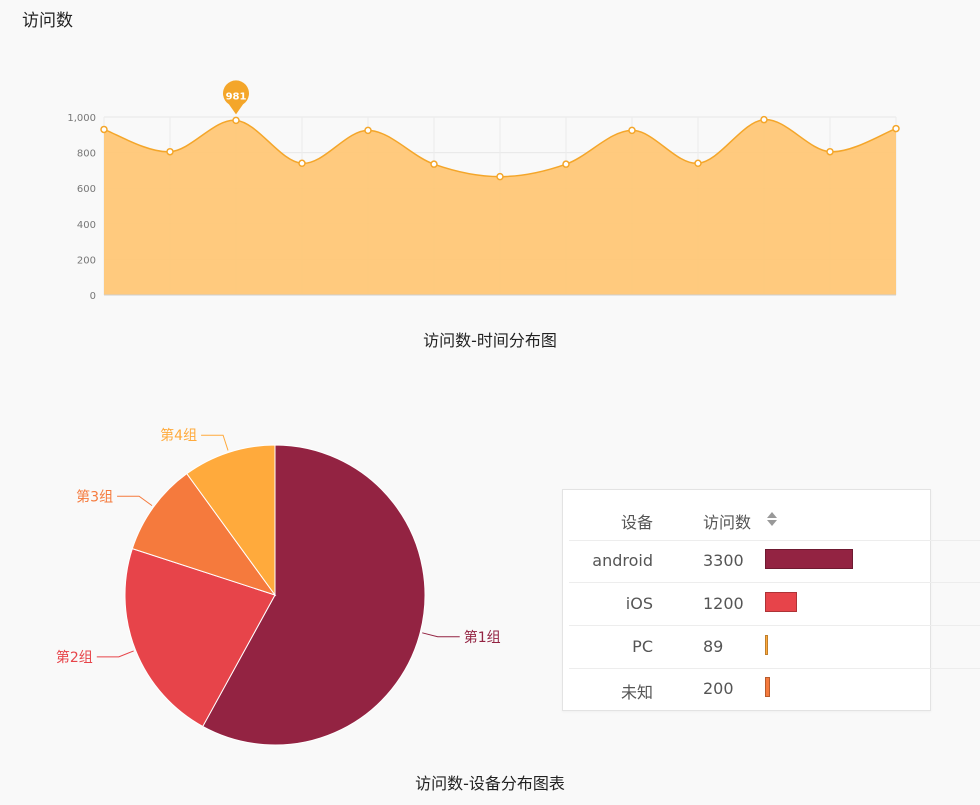  What do you see at coordinates (74, 657) in the screenshot?
I see `slice-label: 第2组` at bounding box center [74, 657].